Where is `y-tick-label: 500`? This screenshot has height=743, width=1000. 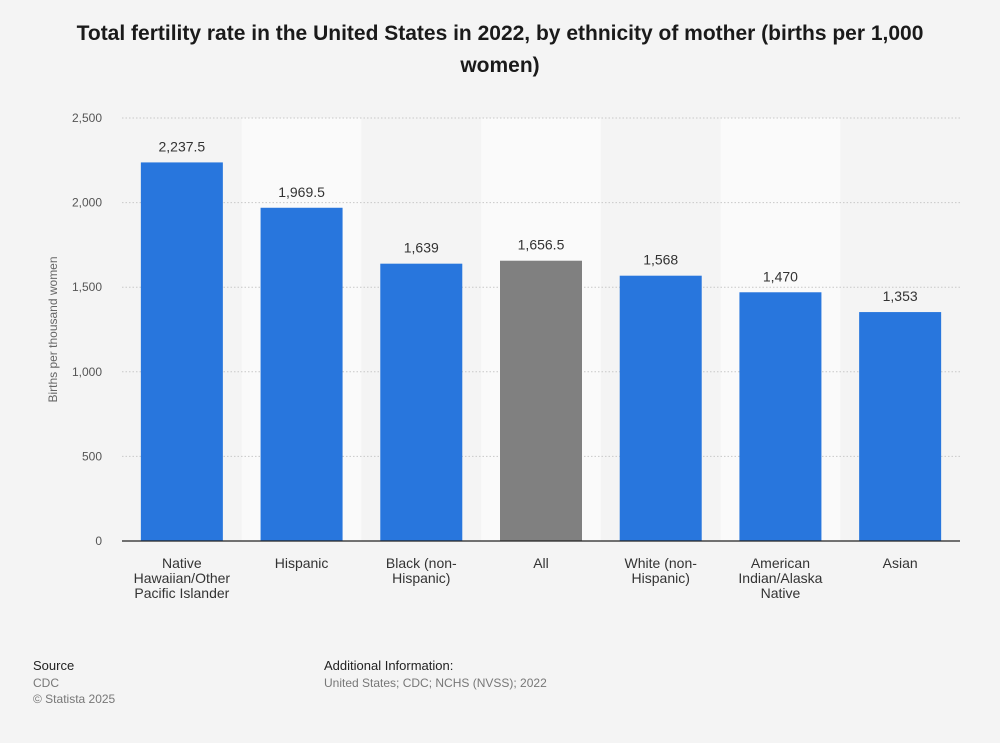
y-tick-label: 500 is located at coordinates (92, 456).